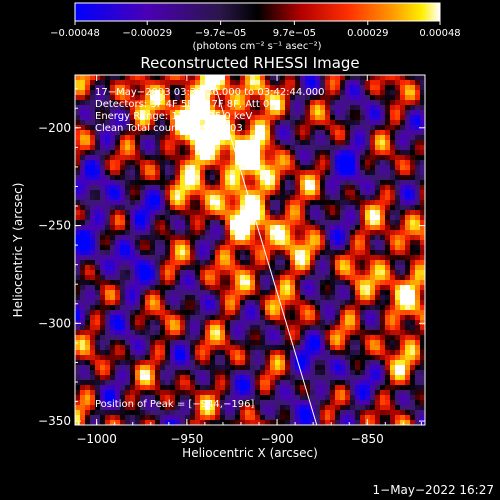 The image size is (500, 500). Describe the element at coordinates (54, 421) in the screenshot. I see `y-tick-label: −350` at that location.